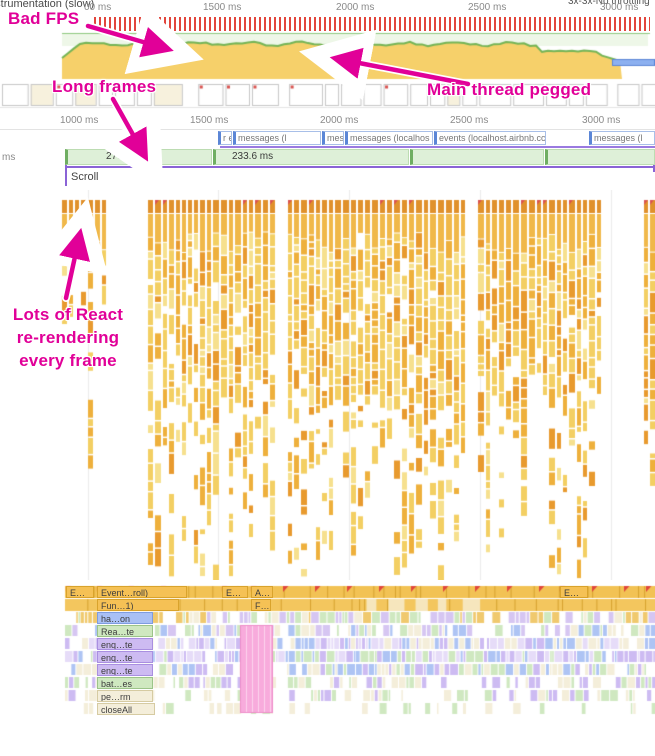  Describe the element at coordinates (490, 138) in the screenshot. I see `interaction-item: events (localhost.airbnb.cc` at that location.